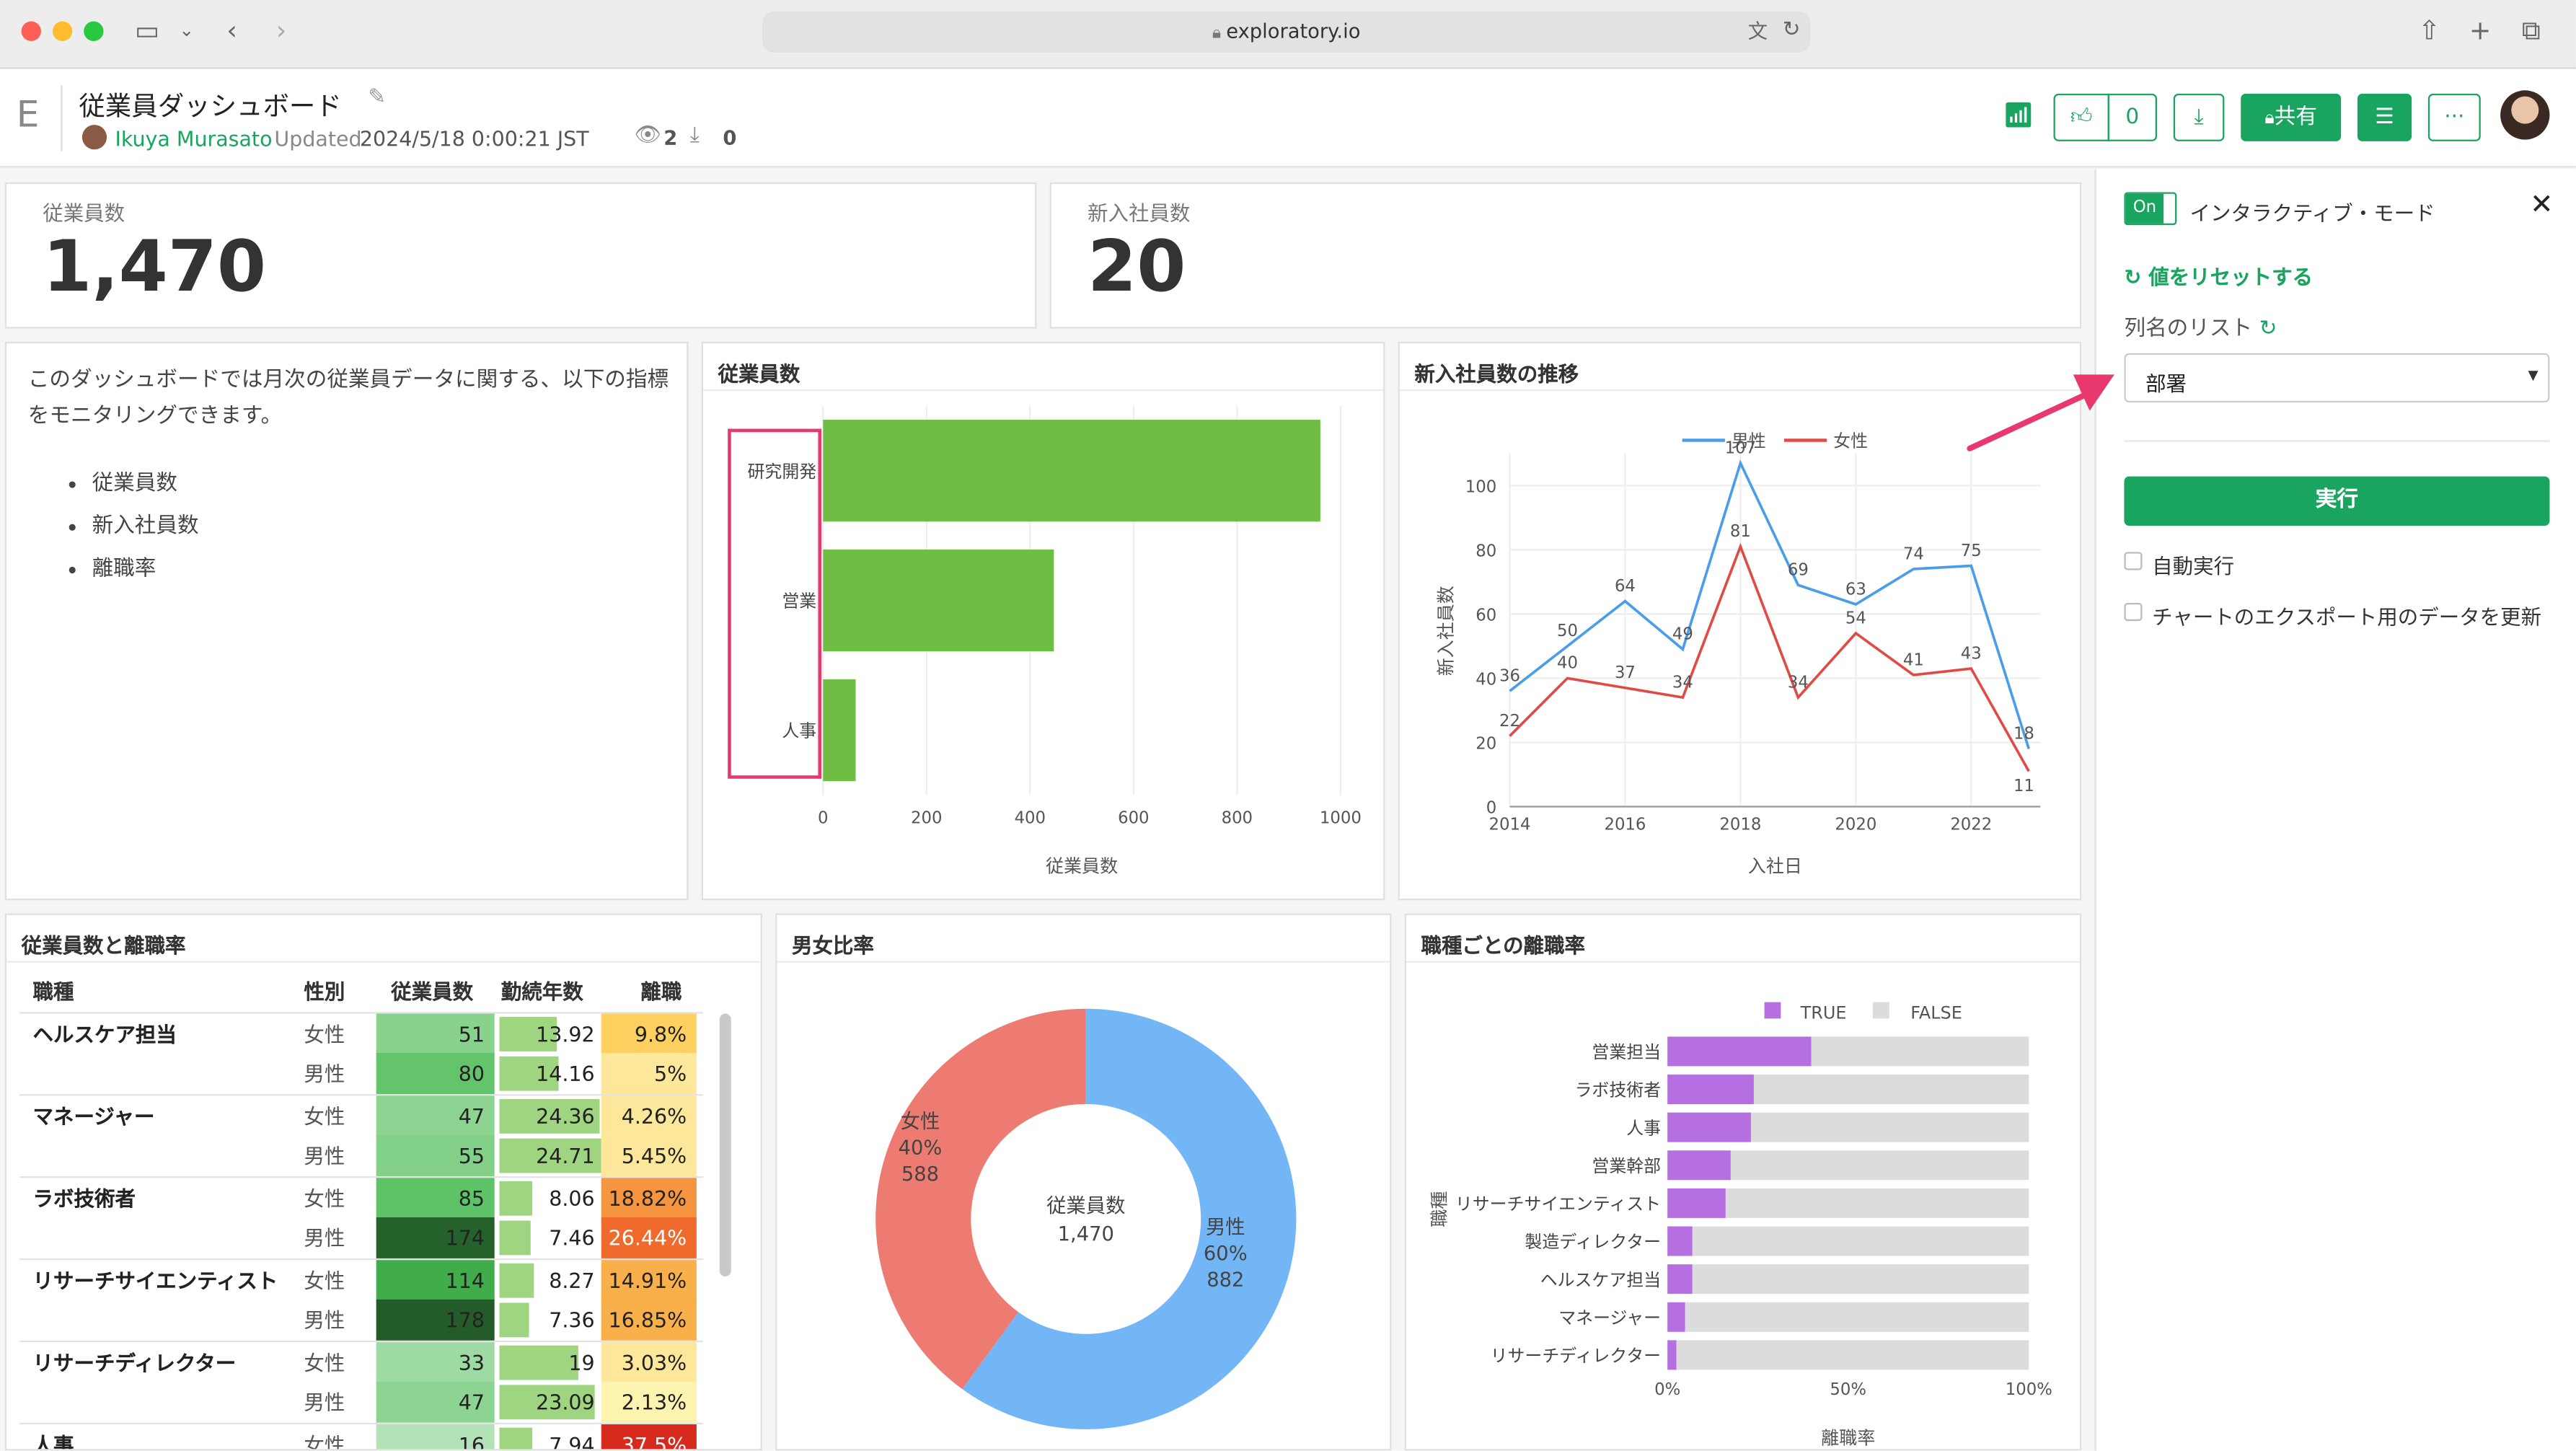 This screenshot has height=1451, width=2576. Describe the element at coordinates (565, 1116) in the screenshot. I see `years-value: 24.36` at that location.